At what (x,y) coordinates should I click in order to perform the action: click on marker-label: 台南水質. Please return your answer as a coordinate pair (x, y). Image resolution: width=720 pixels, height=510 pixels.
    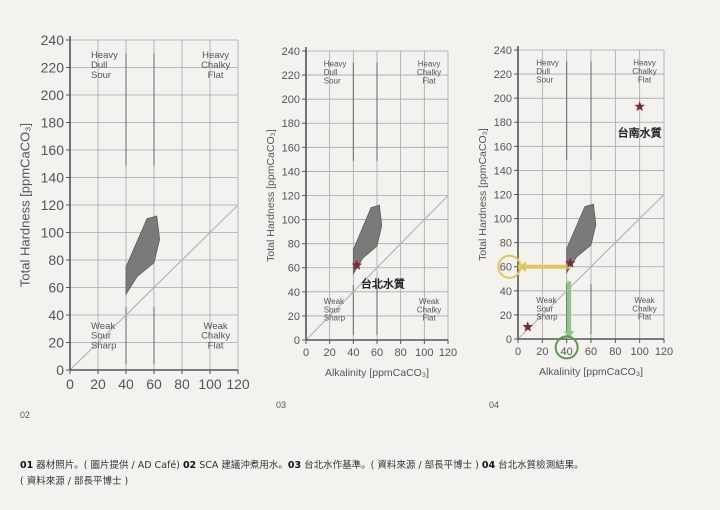
    Looking at the image, I should click on (640, 133).